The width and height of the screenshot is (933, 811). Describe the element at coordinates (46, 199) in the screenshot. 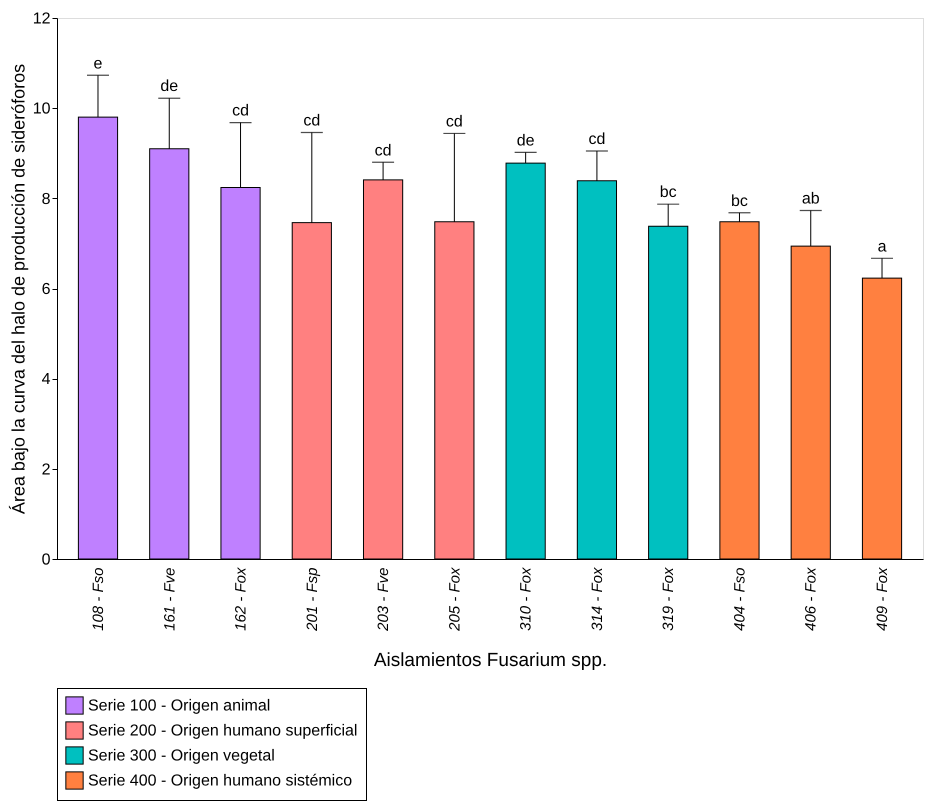

I see `y-tick-label: 8` at that location.